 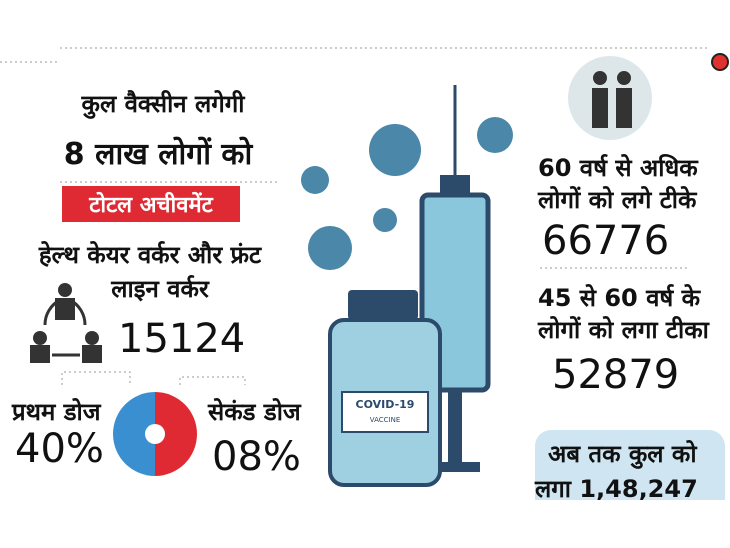 What do you see at coordinates (385, 420) in the screenshot?
I see `vial-label: VACCINE` at bounding box center [385, 420].